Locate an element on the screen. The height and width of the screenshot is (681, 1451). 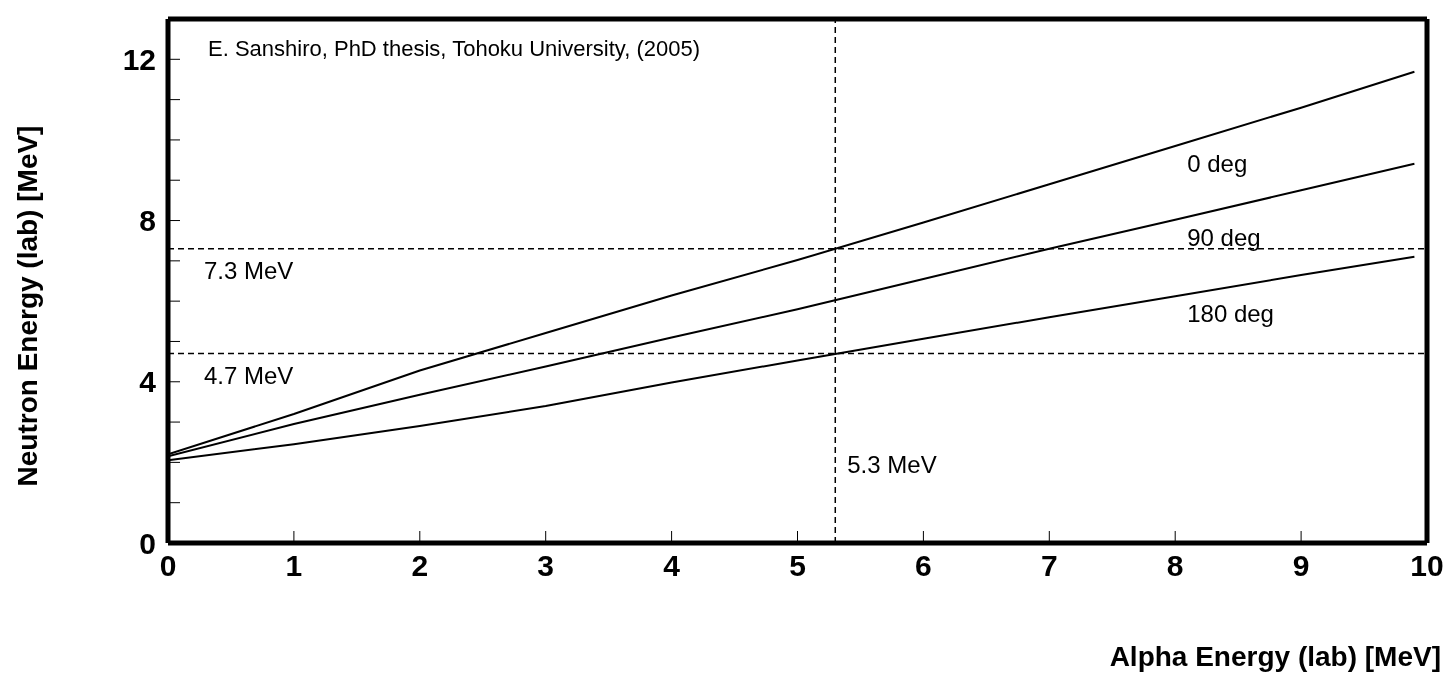
x-tick-label: 10 is located at coordinates (1427, 566).